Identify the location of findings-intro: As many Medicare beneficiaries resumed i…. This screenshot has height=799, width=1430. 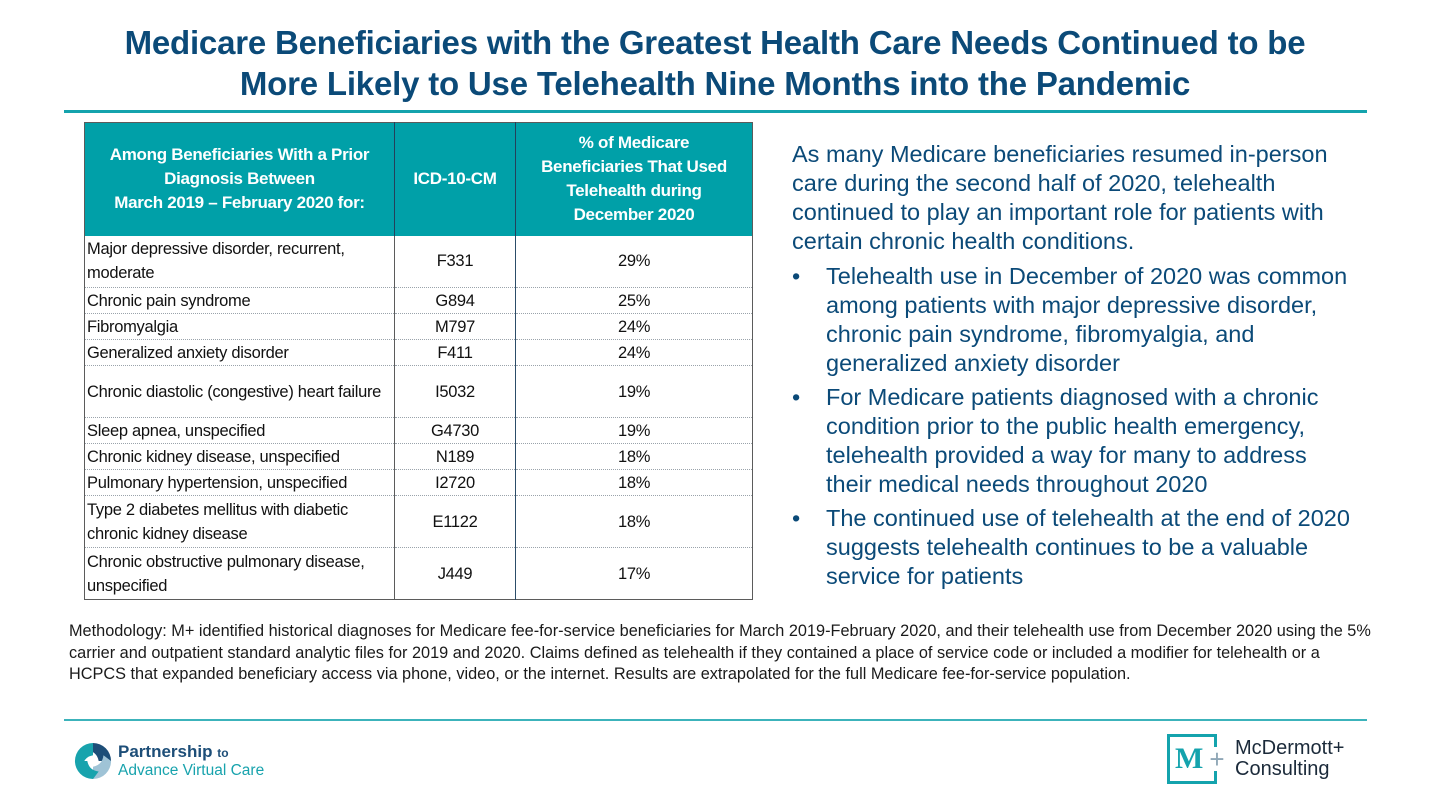
(1060, 197).